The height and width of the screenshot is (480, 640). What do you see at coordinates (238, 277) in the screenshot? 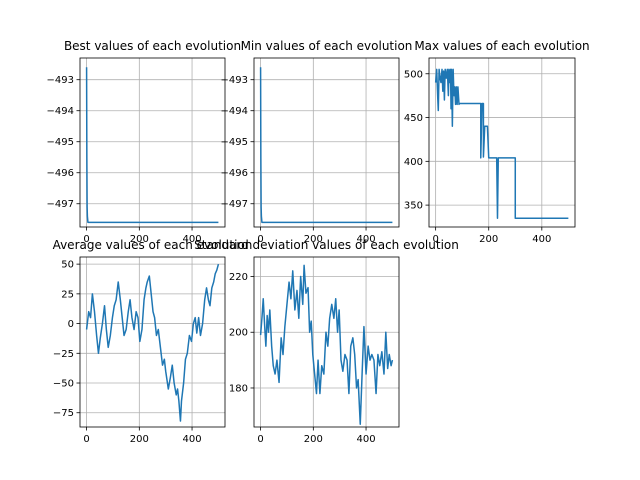
I see `y-tick-label: 220` at bounding box center [238, 277].